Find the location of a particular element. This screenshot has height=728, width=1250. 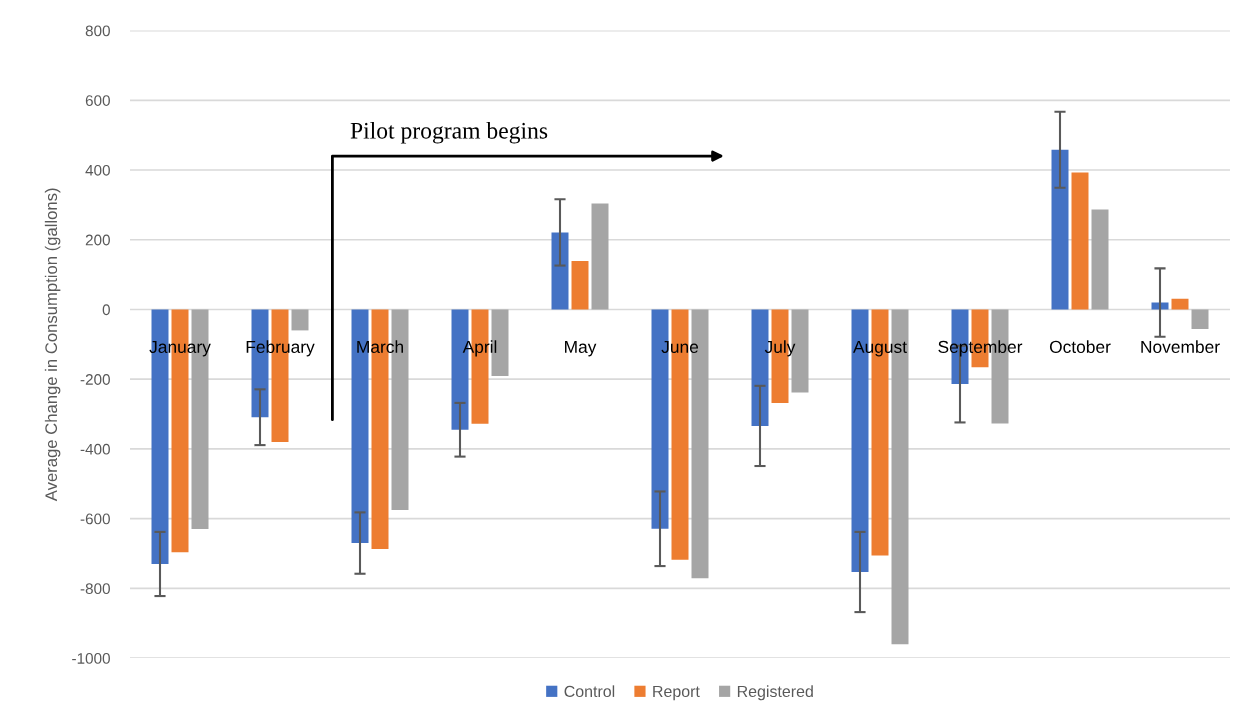

y-tick-label: -400 is located at coordinates (95, 449).